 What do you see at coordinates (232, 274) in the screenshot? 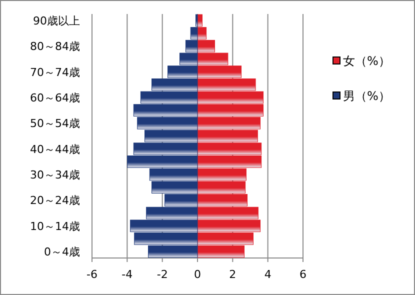
I see `x-tick-label: 2` at bounding box center [232, 274].